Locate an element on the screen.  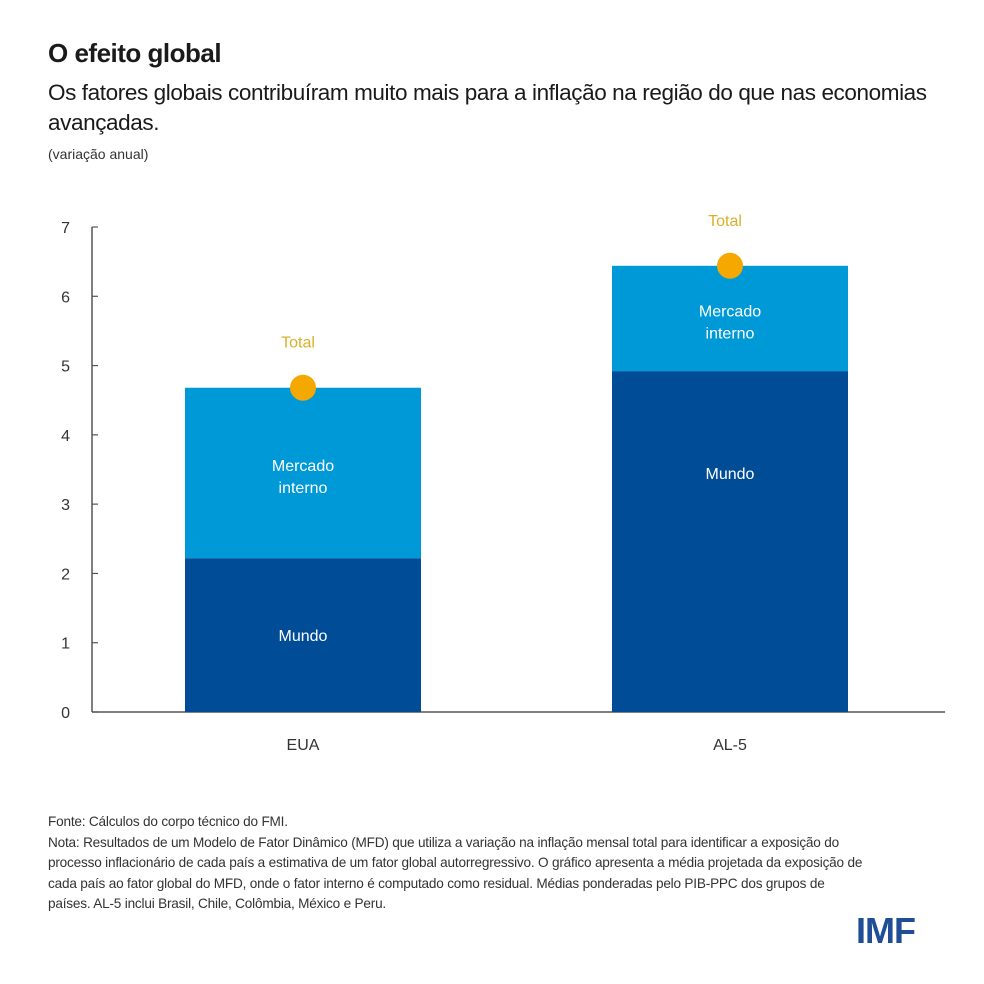
y-tick-label: 1 is located at coordinates (65, 644).